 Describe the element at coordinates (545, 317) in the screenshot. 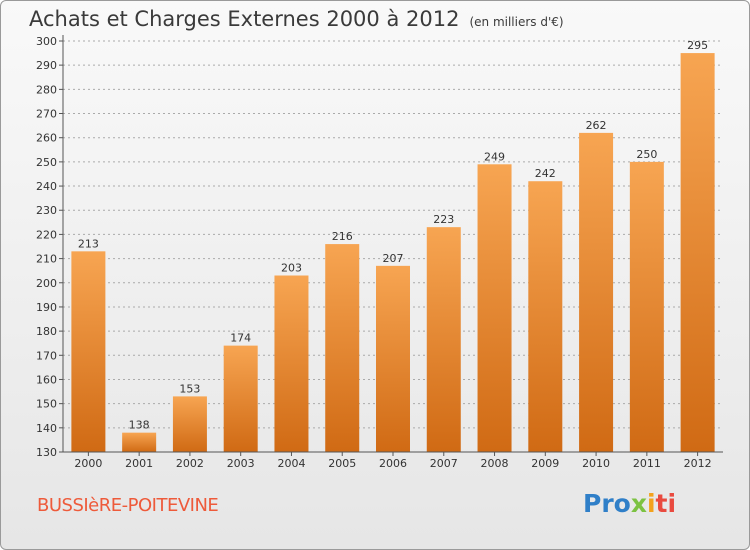

I see `bar-2009` at that location.